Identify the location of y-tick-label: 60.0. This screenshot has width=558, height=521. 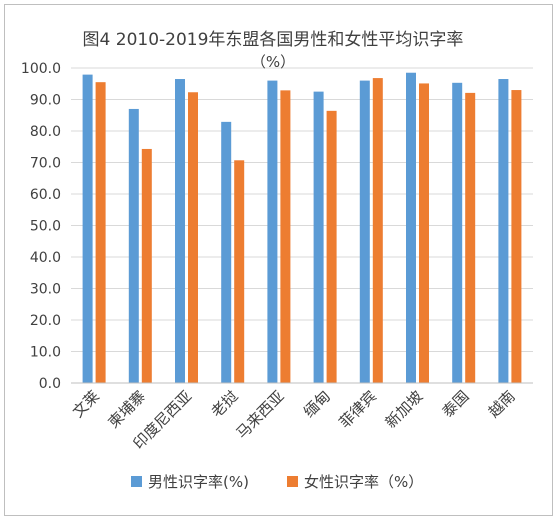
(45, 195).